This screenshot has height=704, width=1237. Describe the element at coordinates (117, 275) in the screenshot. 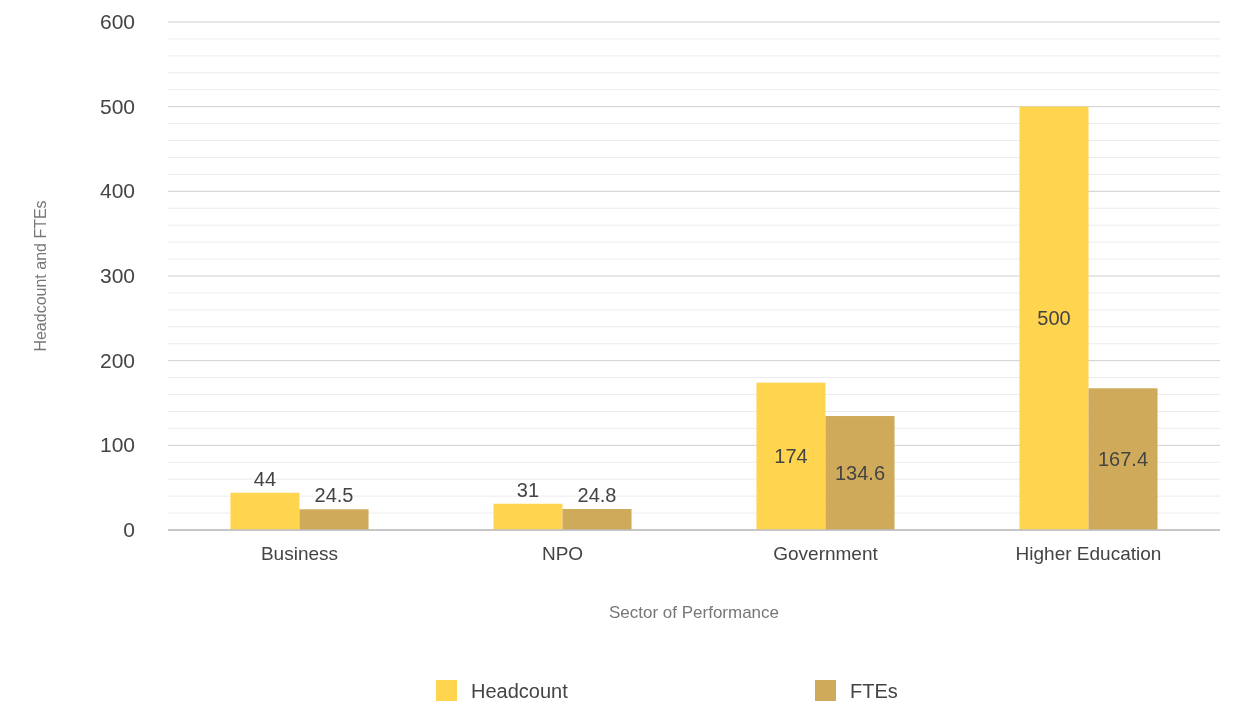

I see `y-tick-label: 300` at that location.